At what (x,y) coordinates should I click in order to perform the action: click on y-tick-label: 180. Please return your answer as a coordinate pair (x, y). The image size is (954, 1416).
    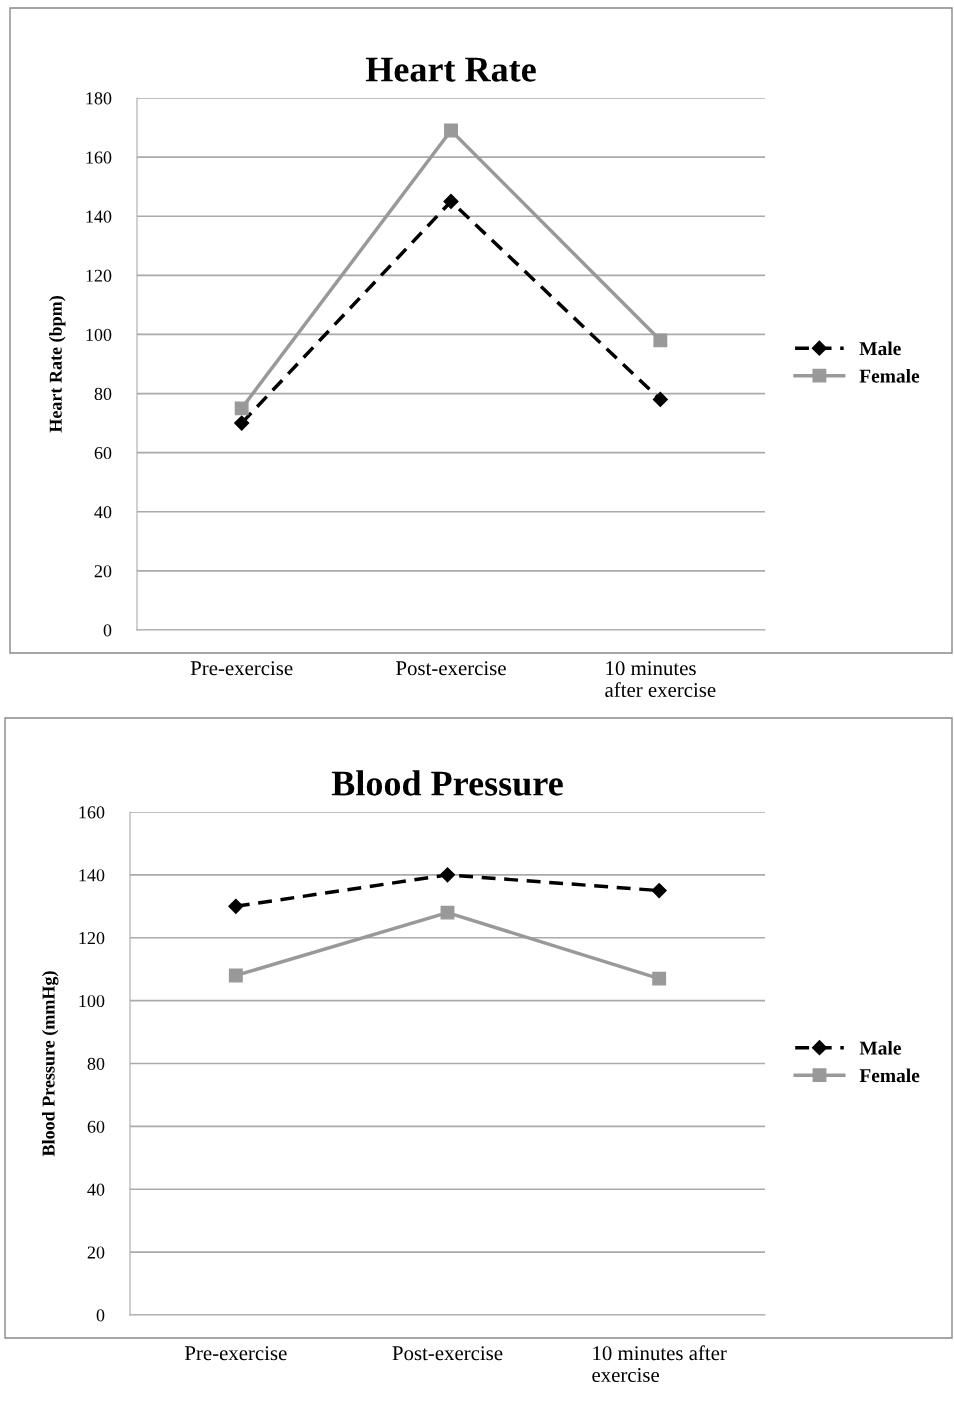
    Looking at the image, I should click on (99, 98).